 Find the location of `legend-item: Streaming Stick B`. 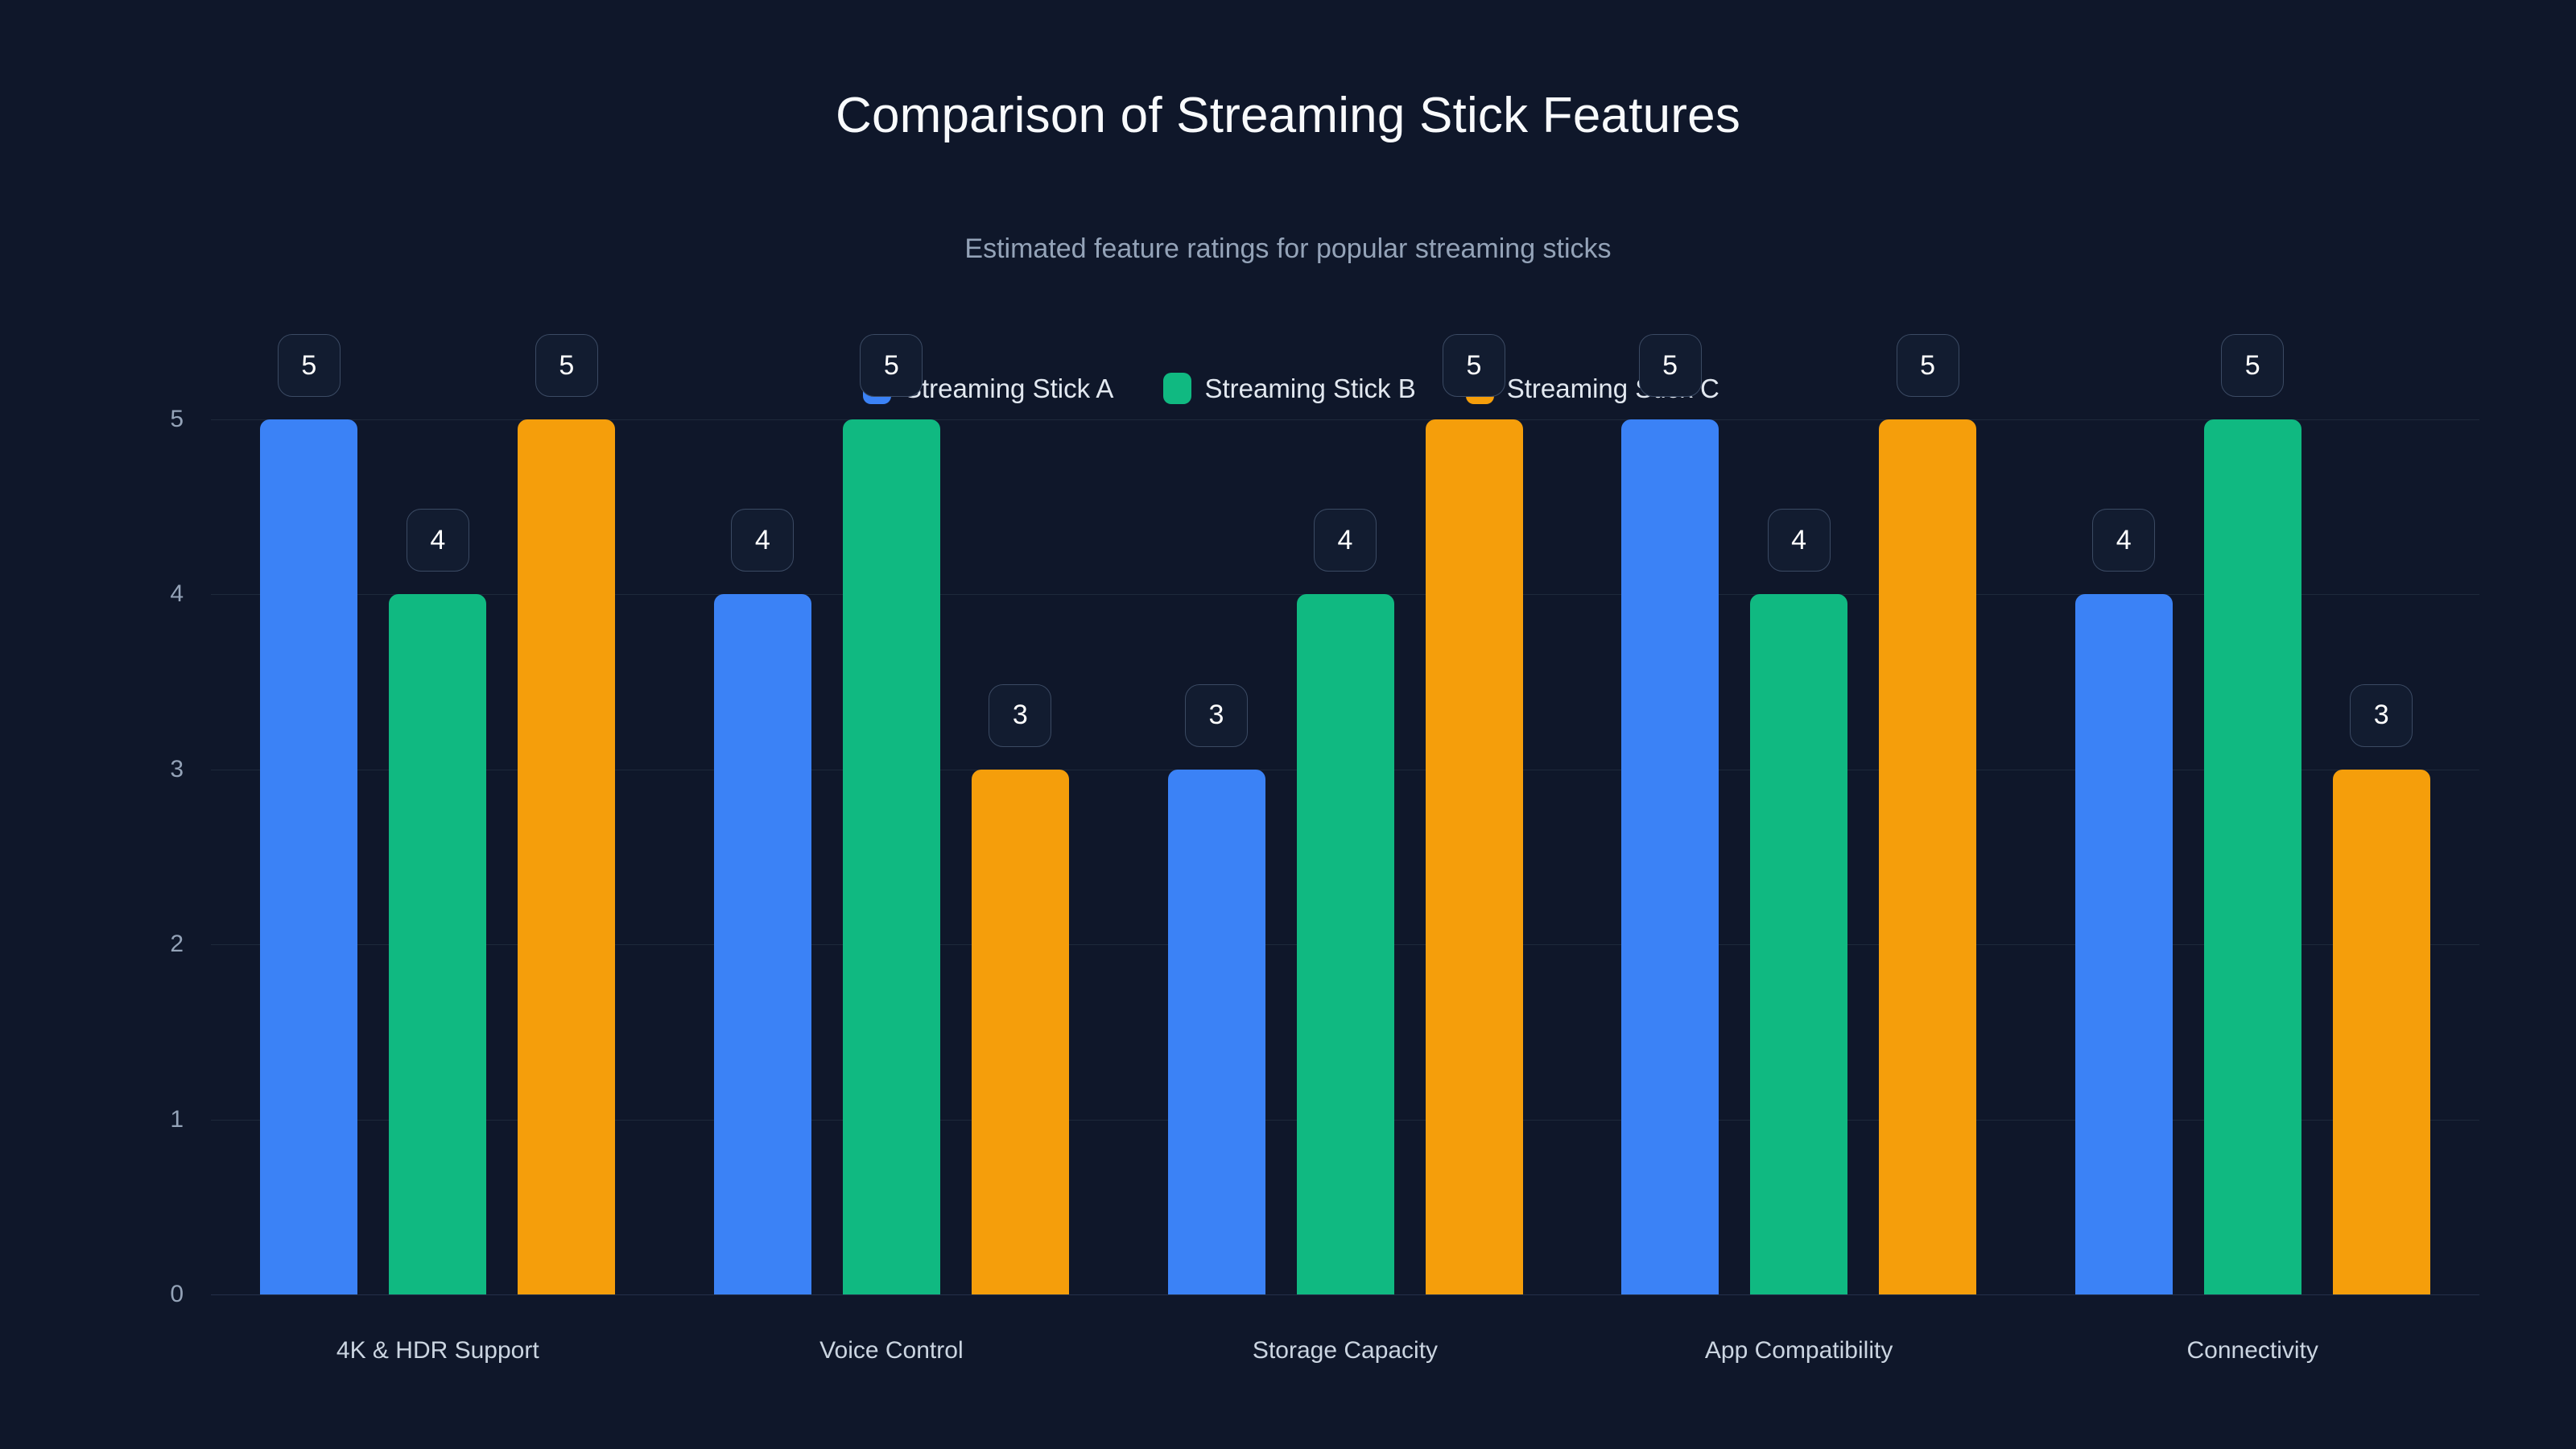

legend-item: Streaming Stick B is located at coordinates (1289, 388).